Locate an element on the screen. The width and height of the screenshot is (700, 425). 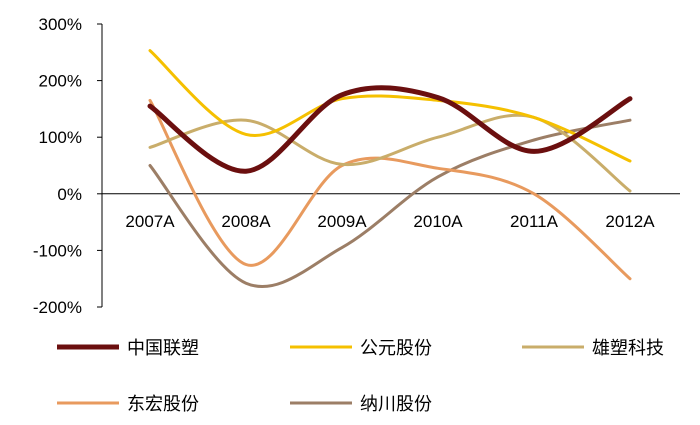
x-tick-label: 2011A is located at coordinates (534, 221).